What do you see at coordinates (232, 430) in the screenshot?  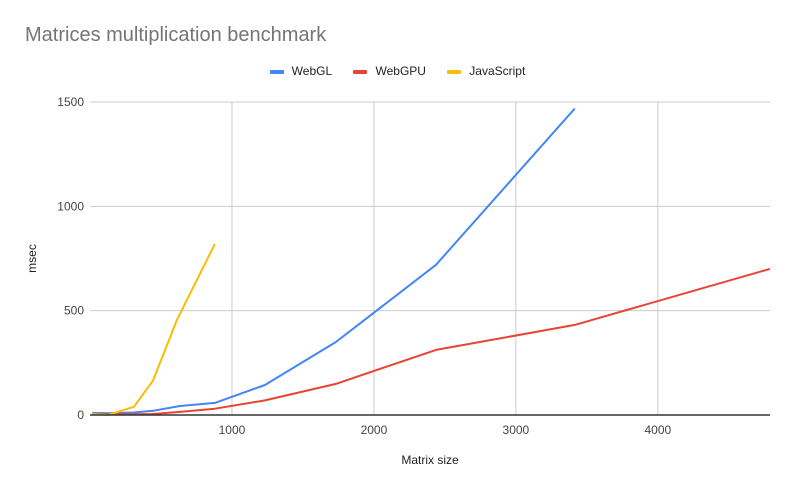 I see `x-tick-label: 1000` at bounding box center [232, 430].